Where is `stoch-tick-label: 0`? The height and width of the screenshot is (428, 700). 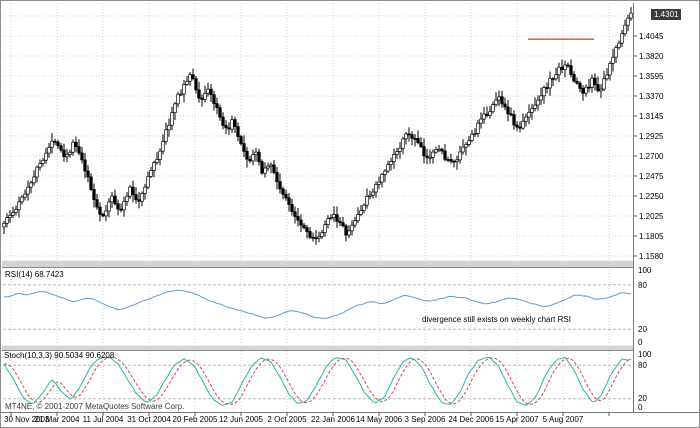
stoch-tick-label: 0 is located at coordinates (640, 407).